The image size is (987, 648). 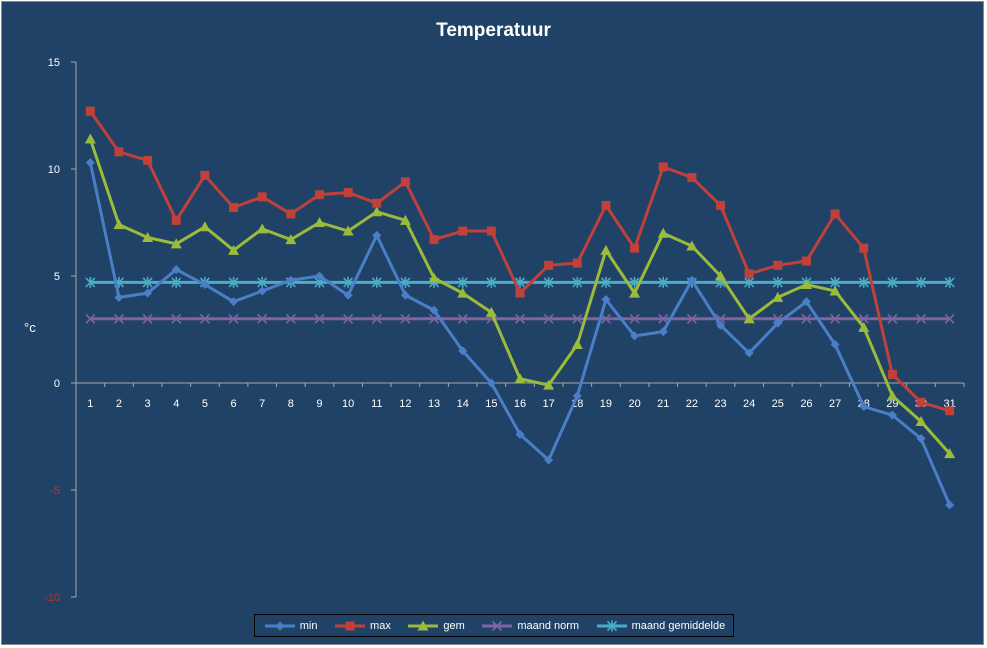 I want to click on legend-swatch-max, so click(x=350, y=625).